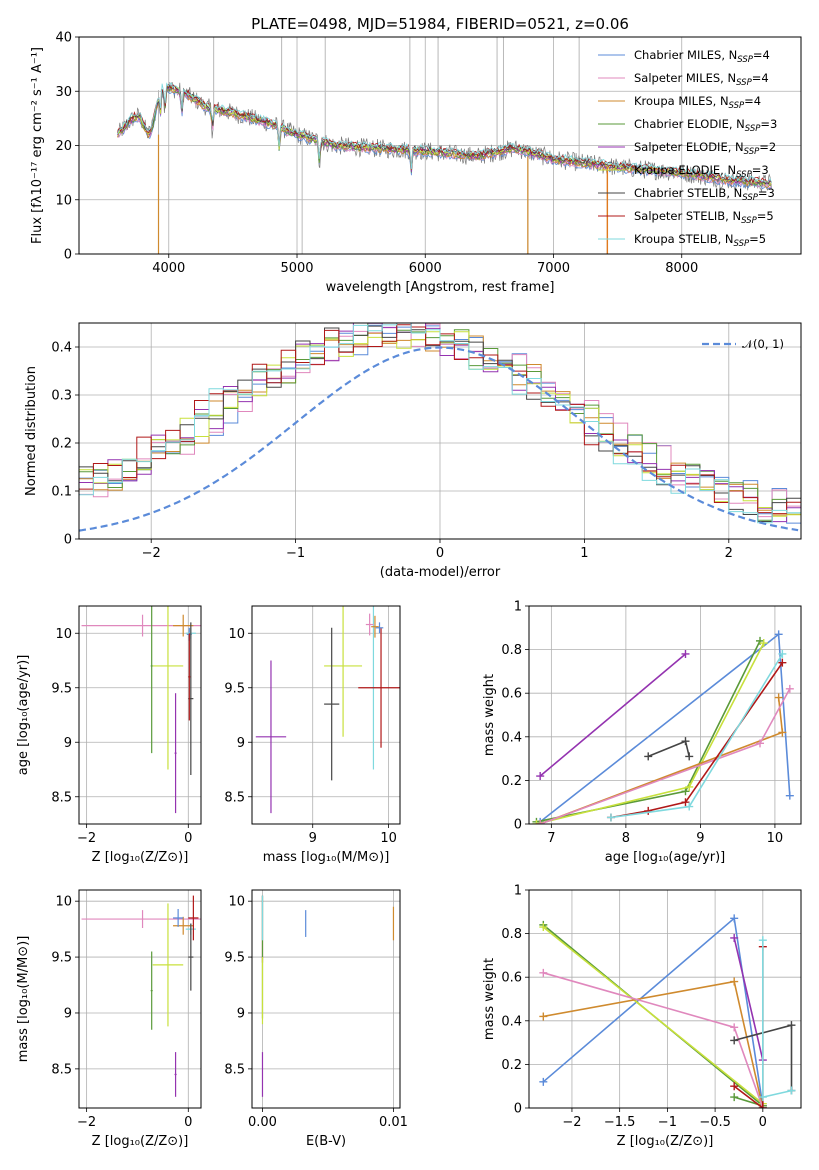 The image size is (819, 1170). I want to click on x-axis-label: Z [log₁₀(Z/Z⊙)], so click(665, 1141).